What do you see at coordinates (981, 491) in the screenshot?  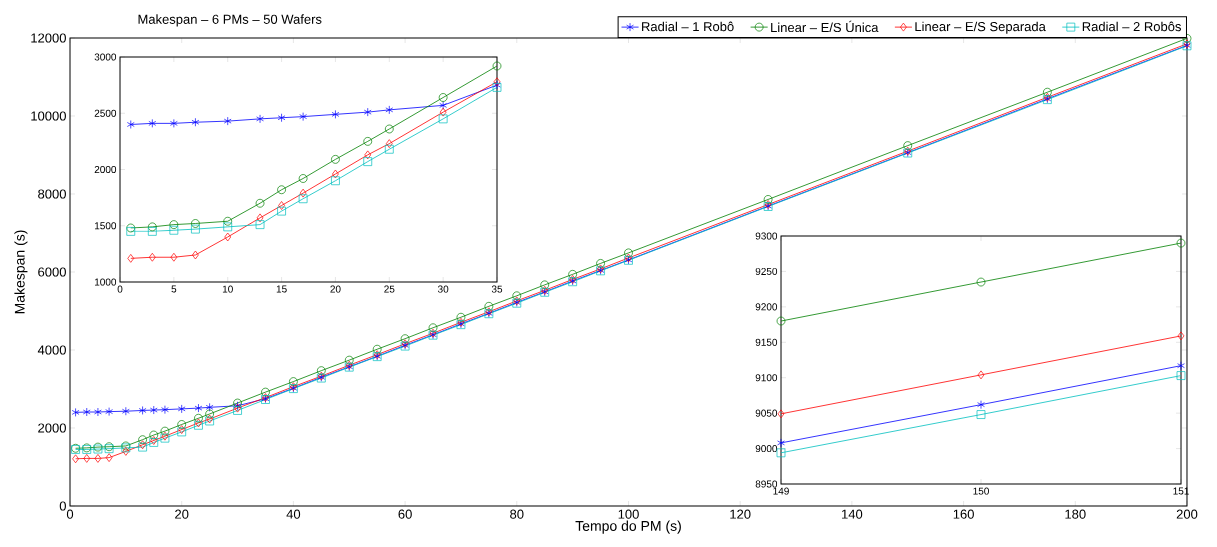 I see `x-tick-label: 150` at bounding box center [981, 491].